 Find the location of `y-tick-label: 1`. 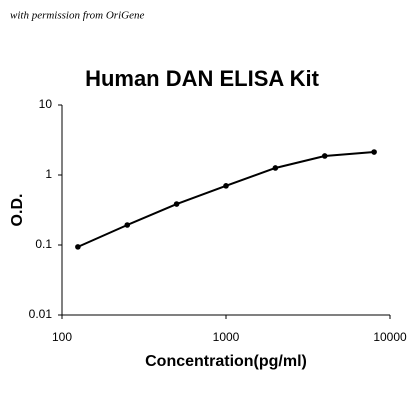

y-tick-label: 1 is located at coordinates (48, 174).